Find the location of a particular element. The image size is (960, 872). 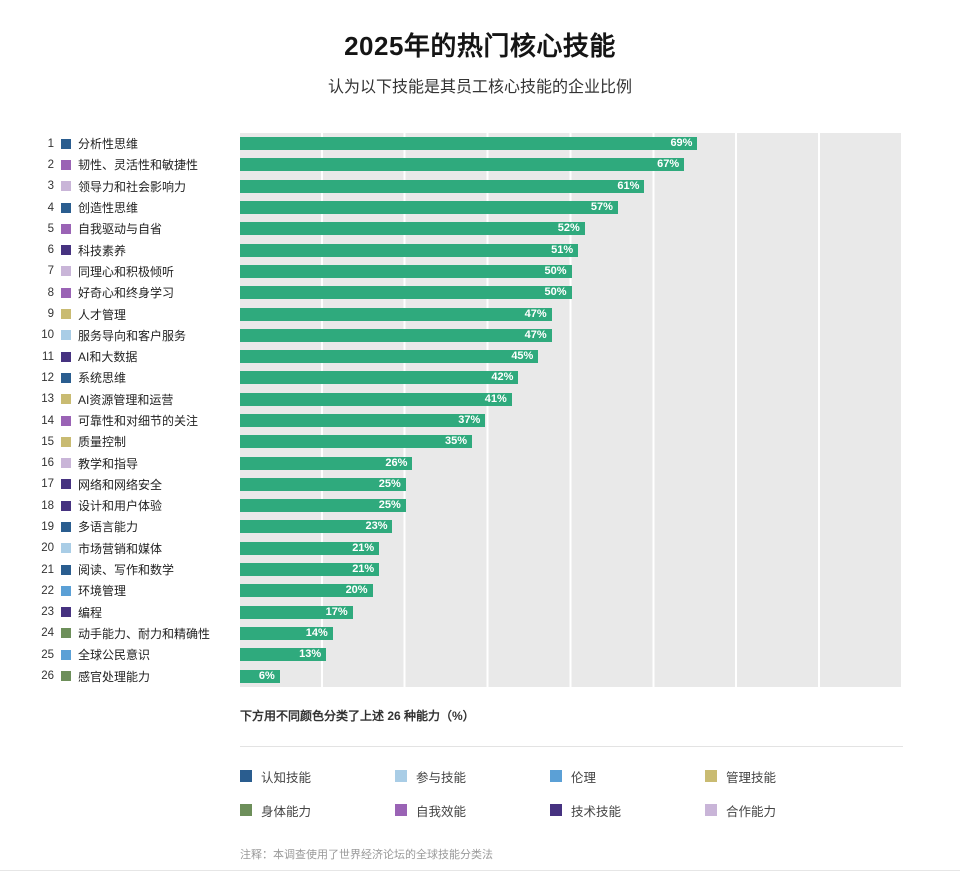

bar-area: 20% is located at coordinates (571, 590).